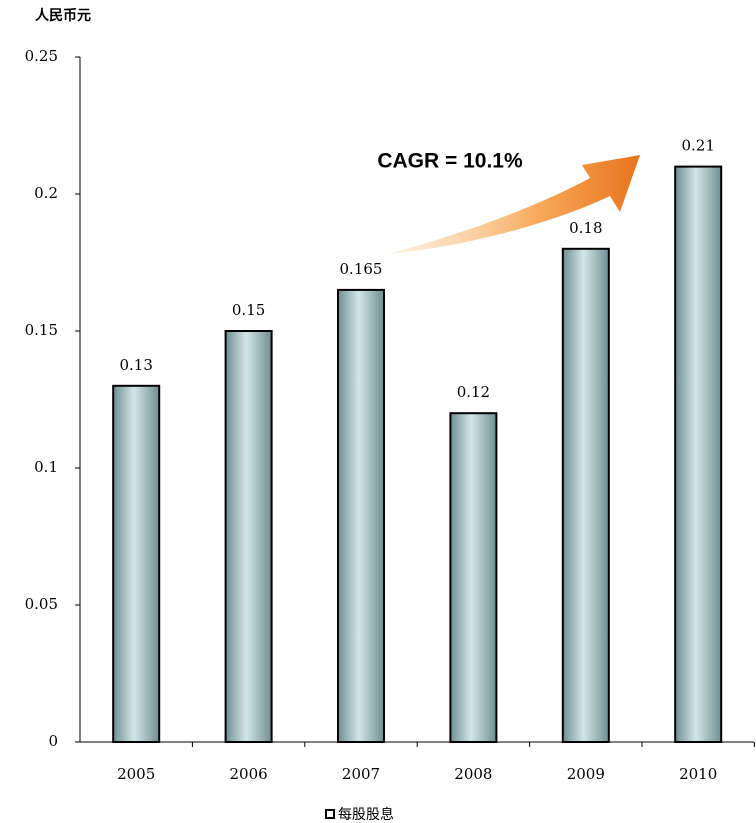 The height and width of the screenshot is (823, 756). What do you see at coordinates (473, 774) in the screenshot?
I see `x-tick-label: 2008` at bounding box center [473, 774].